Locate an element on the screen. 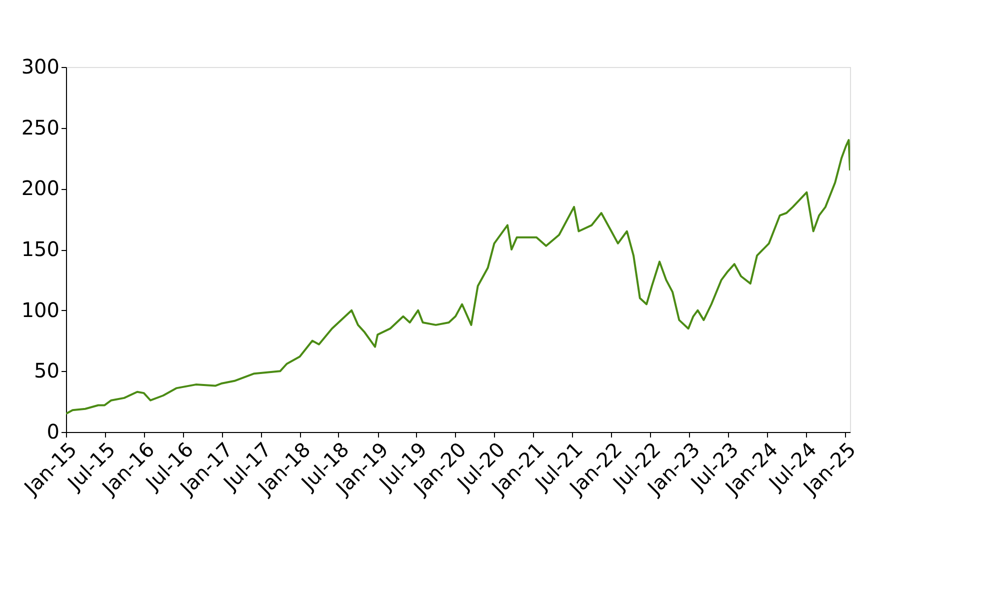  y-tick-label: 300 is located at coordinates (40, 66).